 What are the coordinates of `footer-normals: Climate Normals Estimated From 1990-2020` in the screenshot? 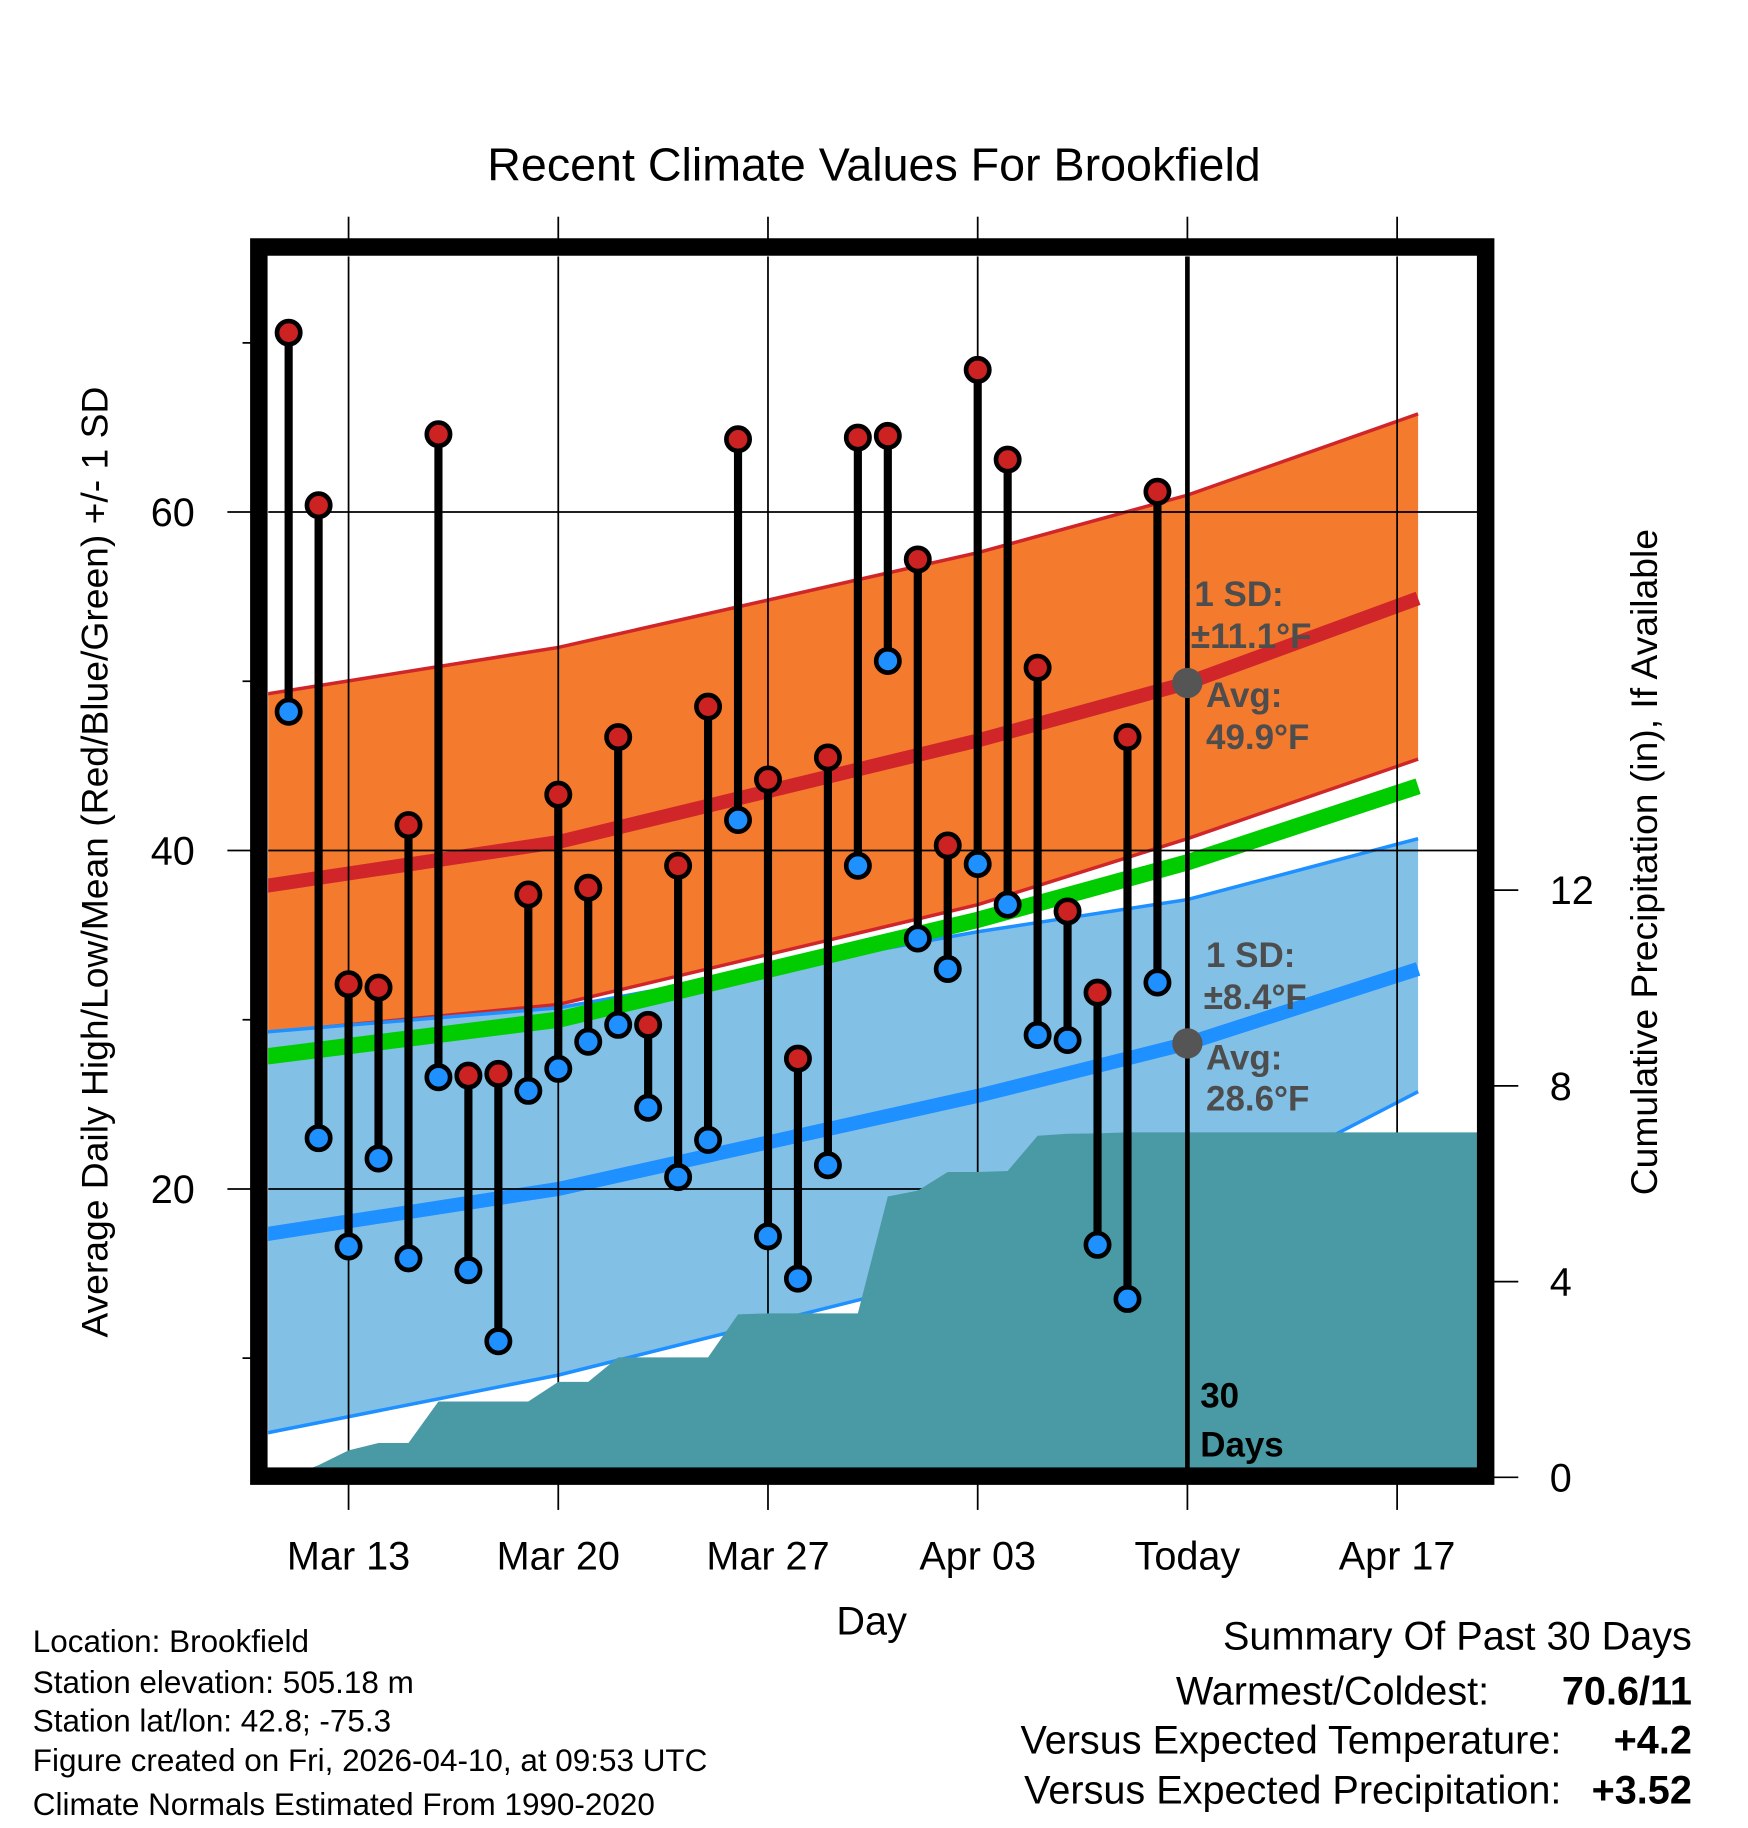 It's located at (344, 1804).